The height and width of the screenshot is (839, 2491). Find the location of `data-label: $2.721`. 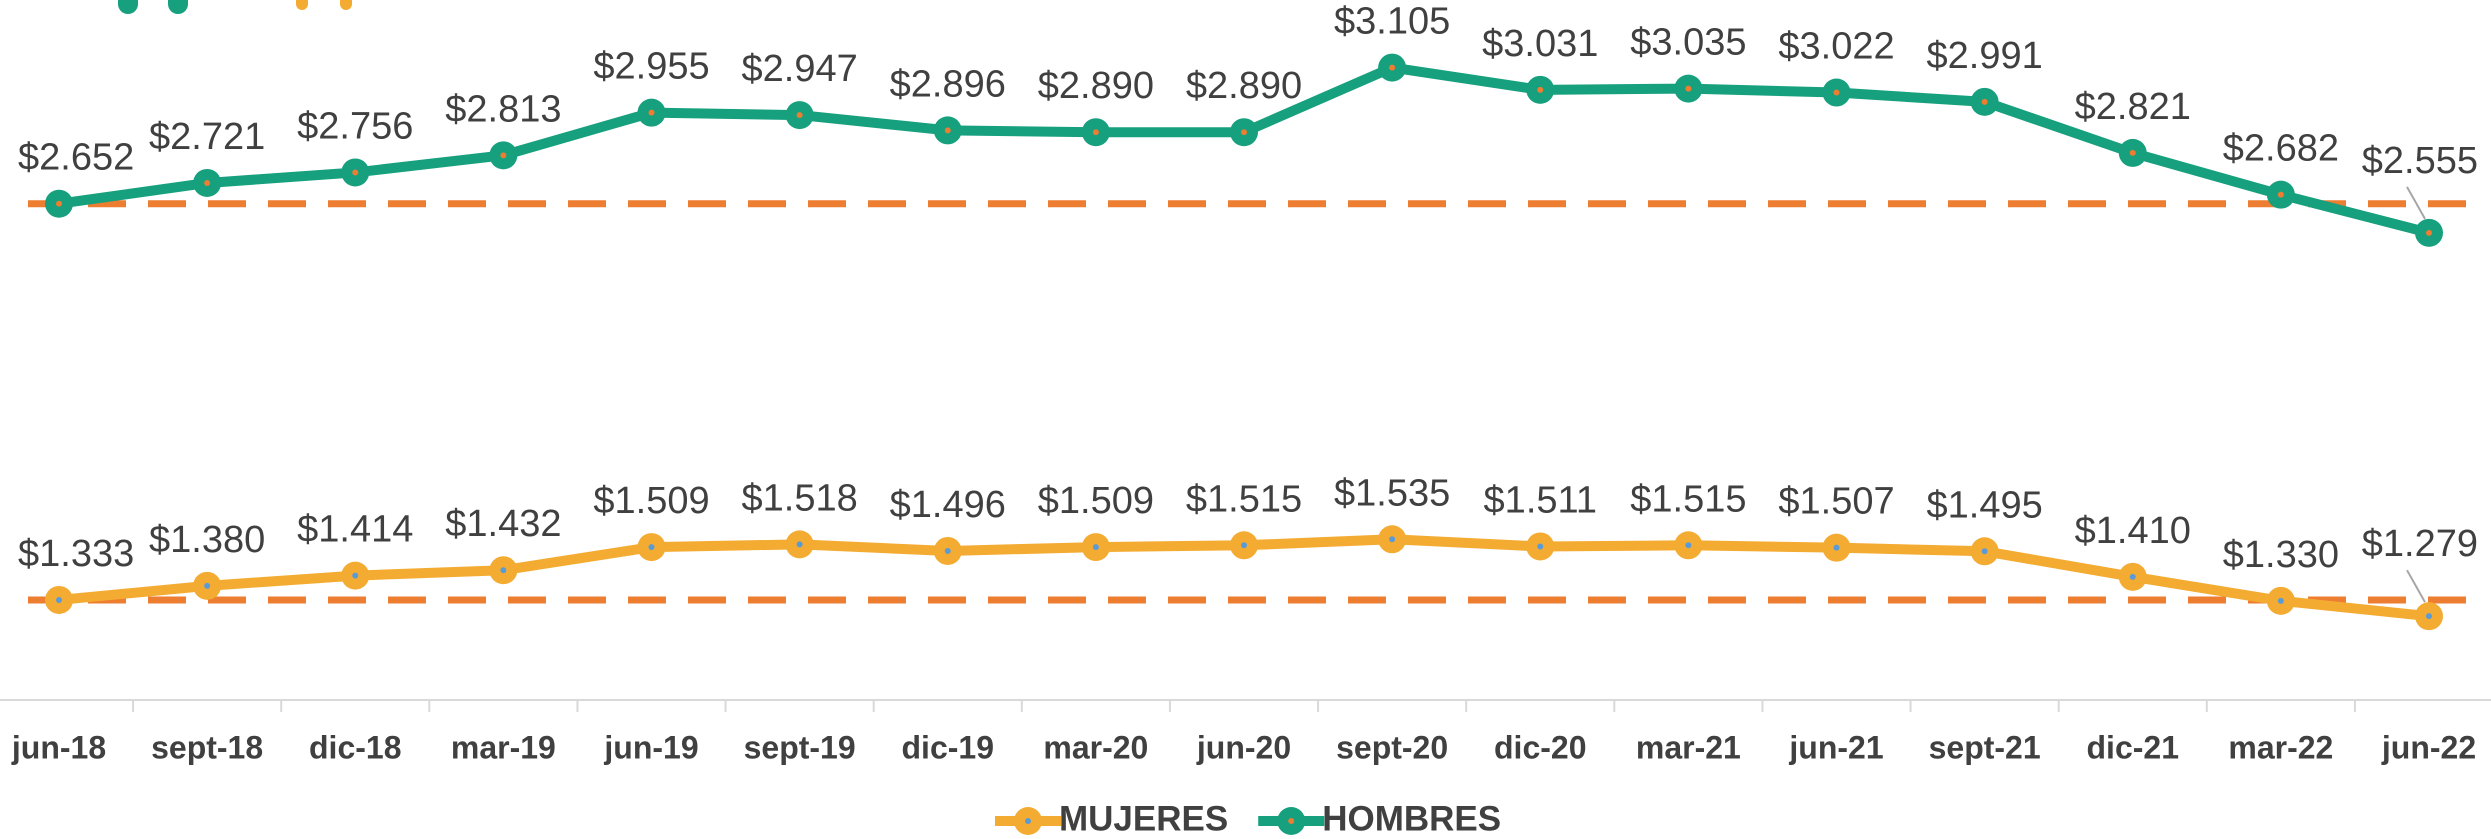

data-label: $2.721 is located at coordinates (207, 137).